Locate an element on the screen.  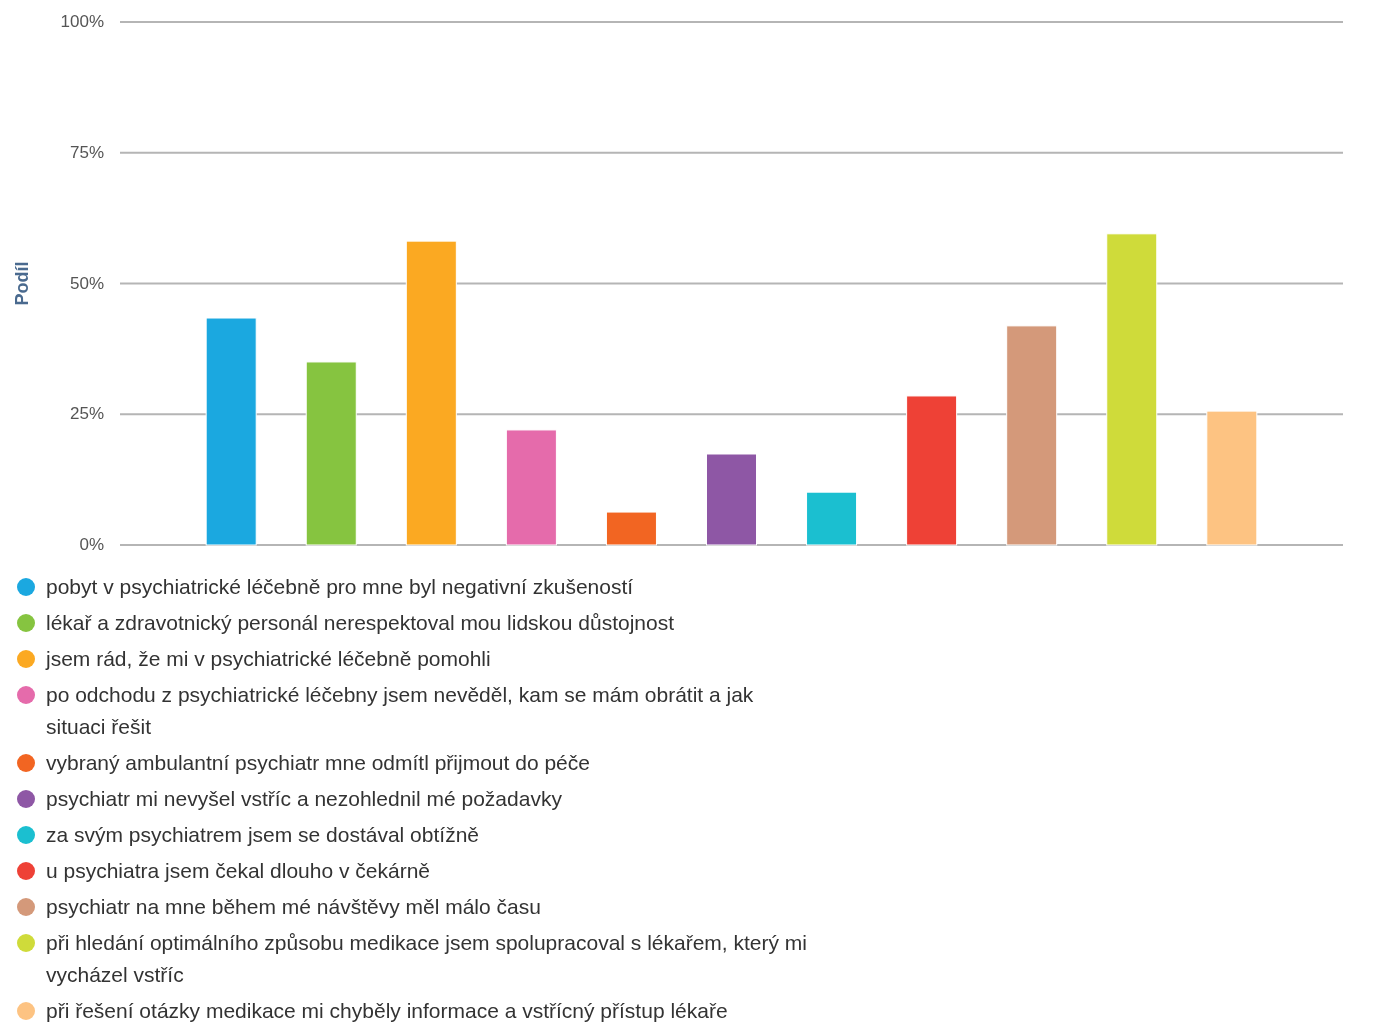
legend-label: při řešení otázky medikace mi chyběly informace a vstřícný přístup lékaře is located at coordinates (387, 1010).